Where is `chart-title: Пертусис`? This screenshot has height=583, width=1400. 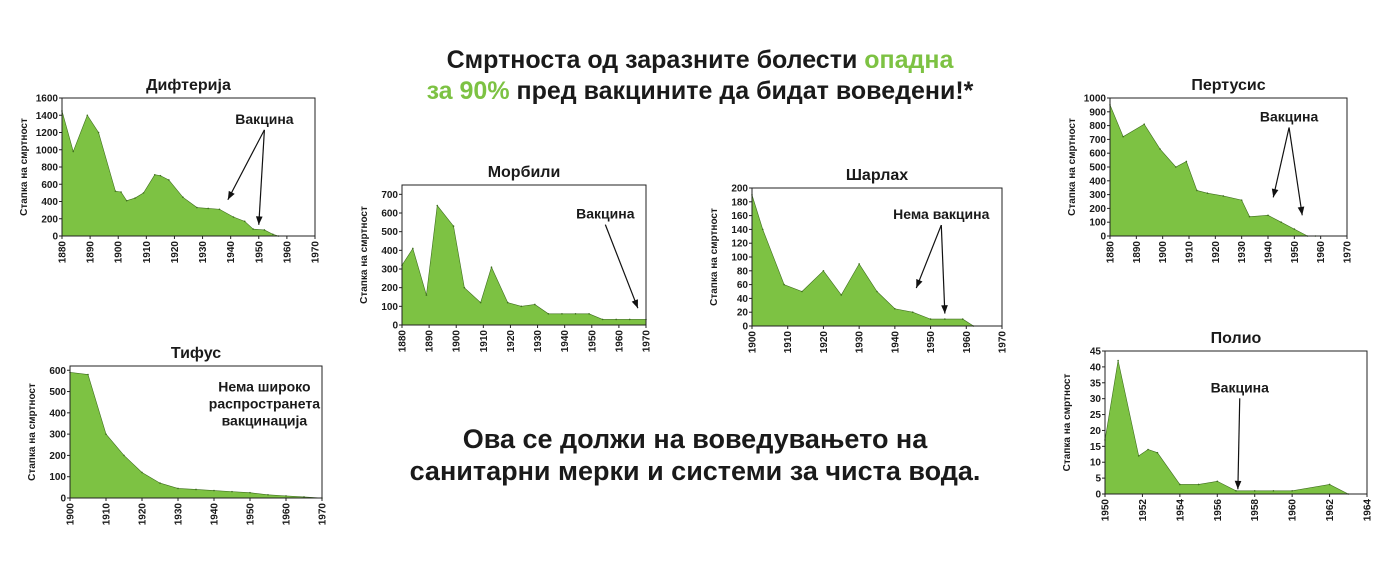 chart-title: Пертусис is located at coordinates (1228, 85).